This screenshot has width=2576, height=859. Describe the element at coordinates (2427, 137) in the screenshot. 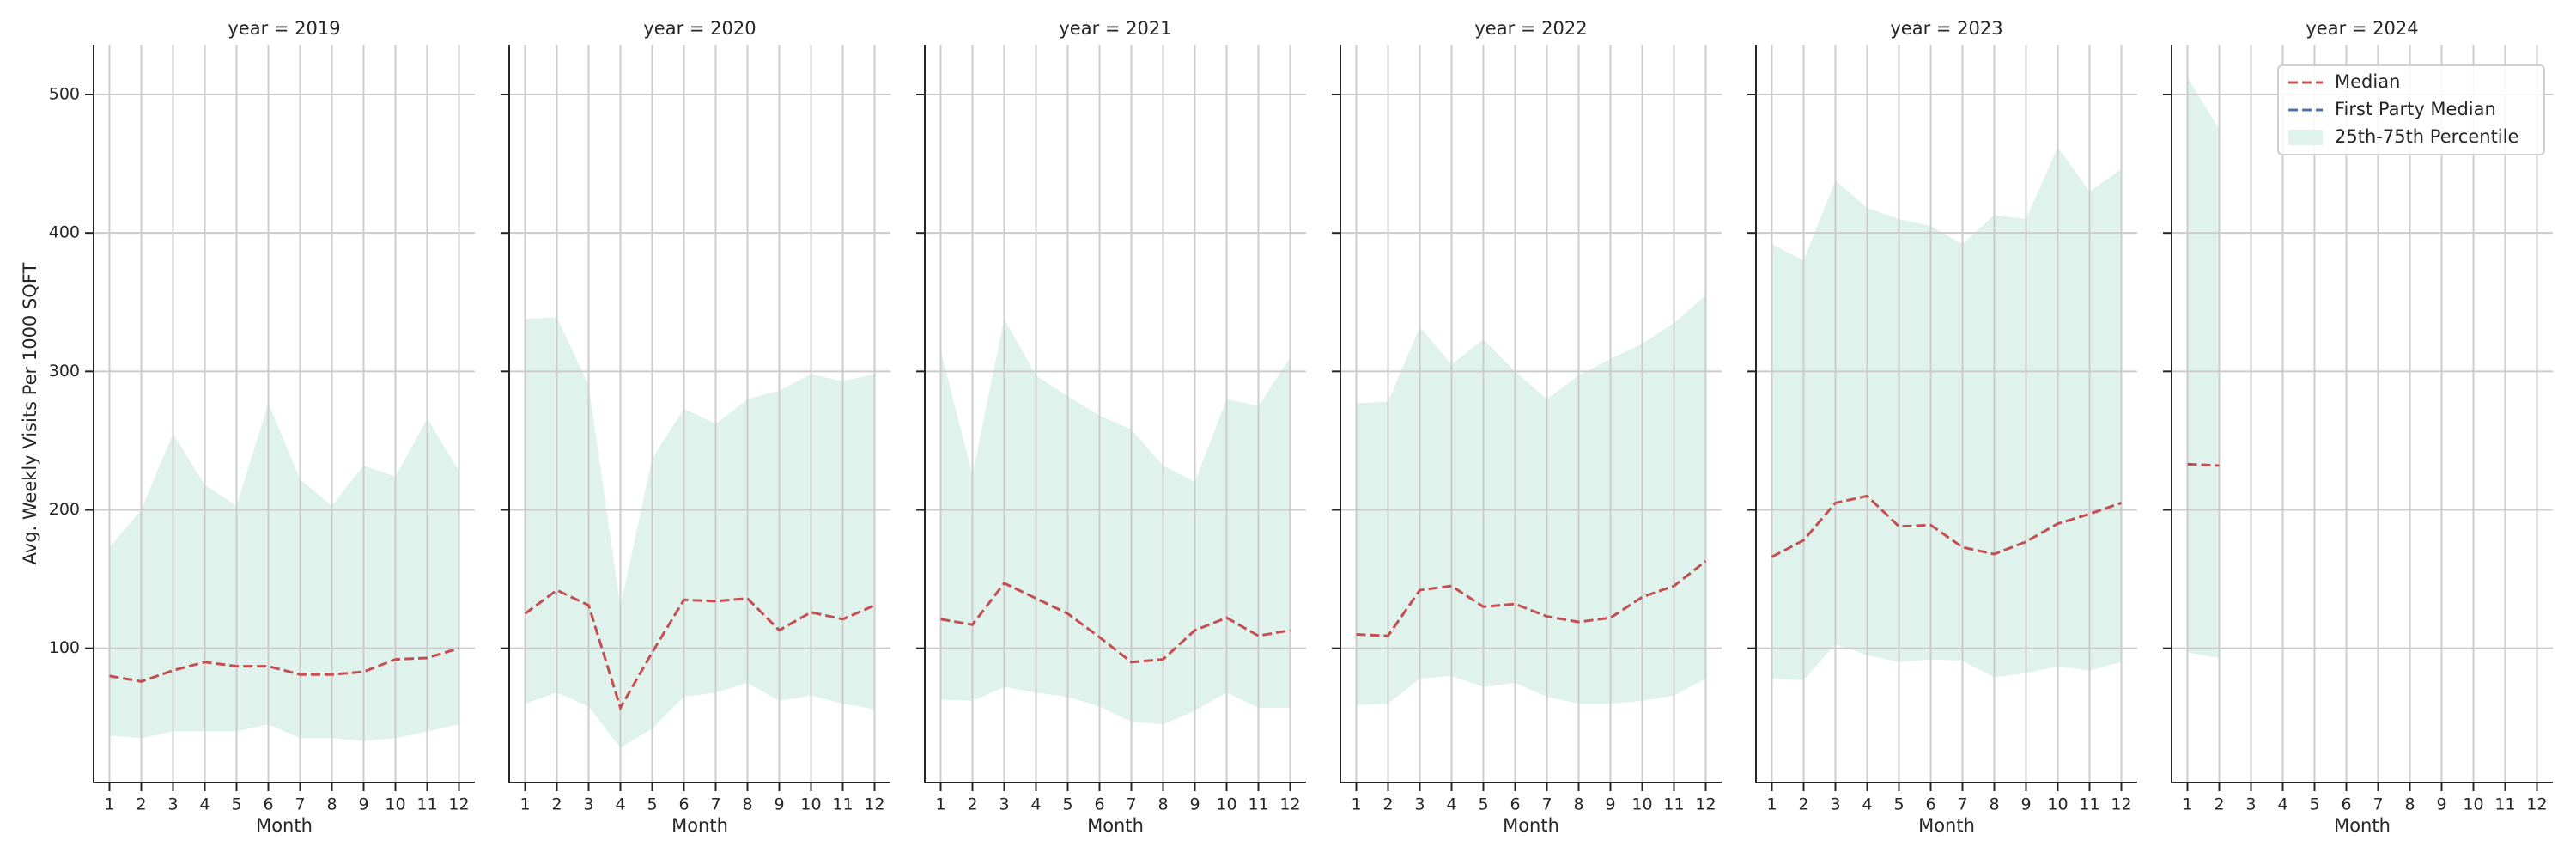

I see `legend-label: 25th-75th Percentile` at that location.